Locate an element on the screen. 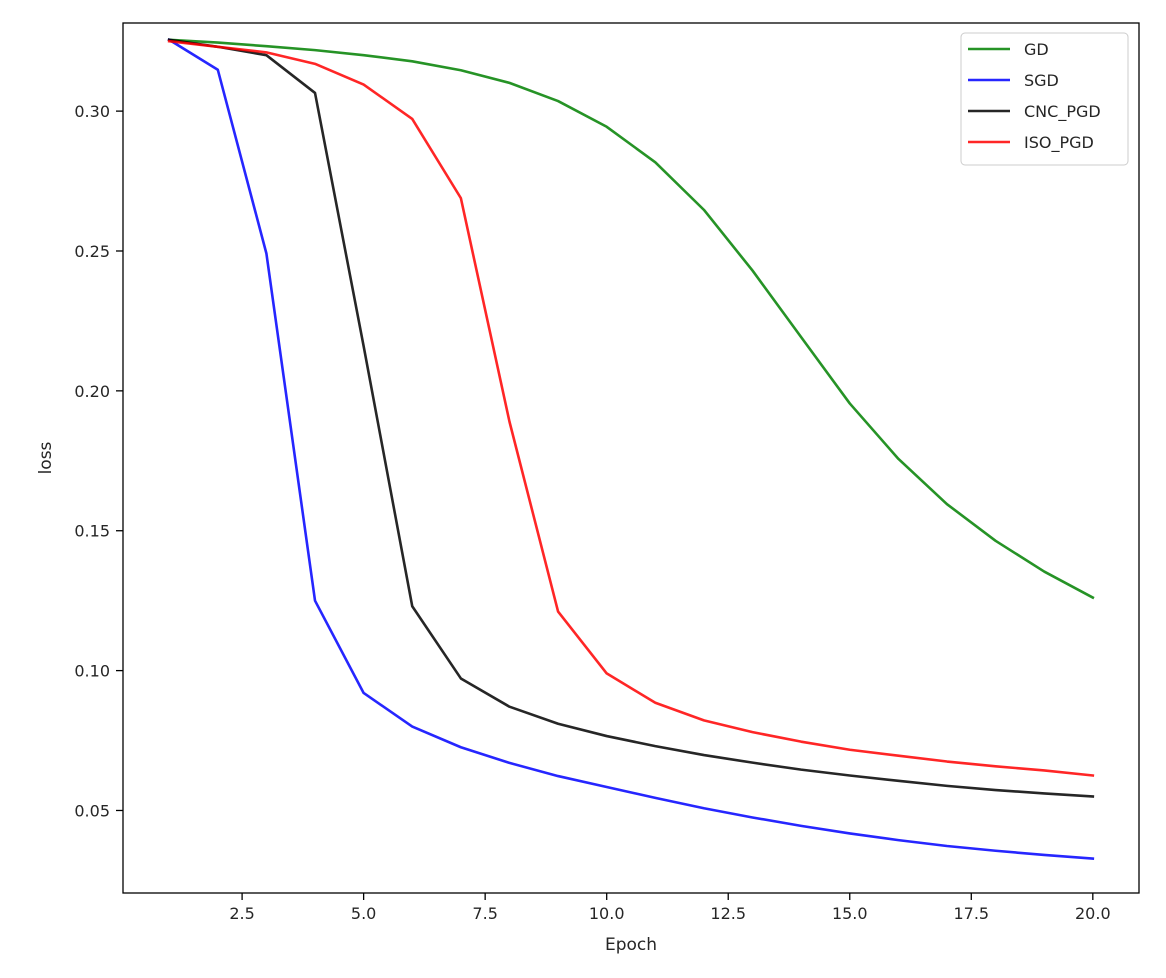  y-tick-label: 0.30 is located at coordinates (92, 111).